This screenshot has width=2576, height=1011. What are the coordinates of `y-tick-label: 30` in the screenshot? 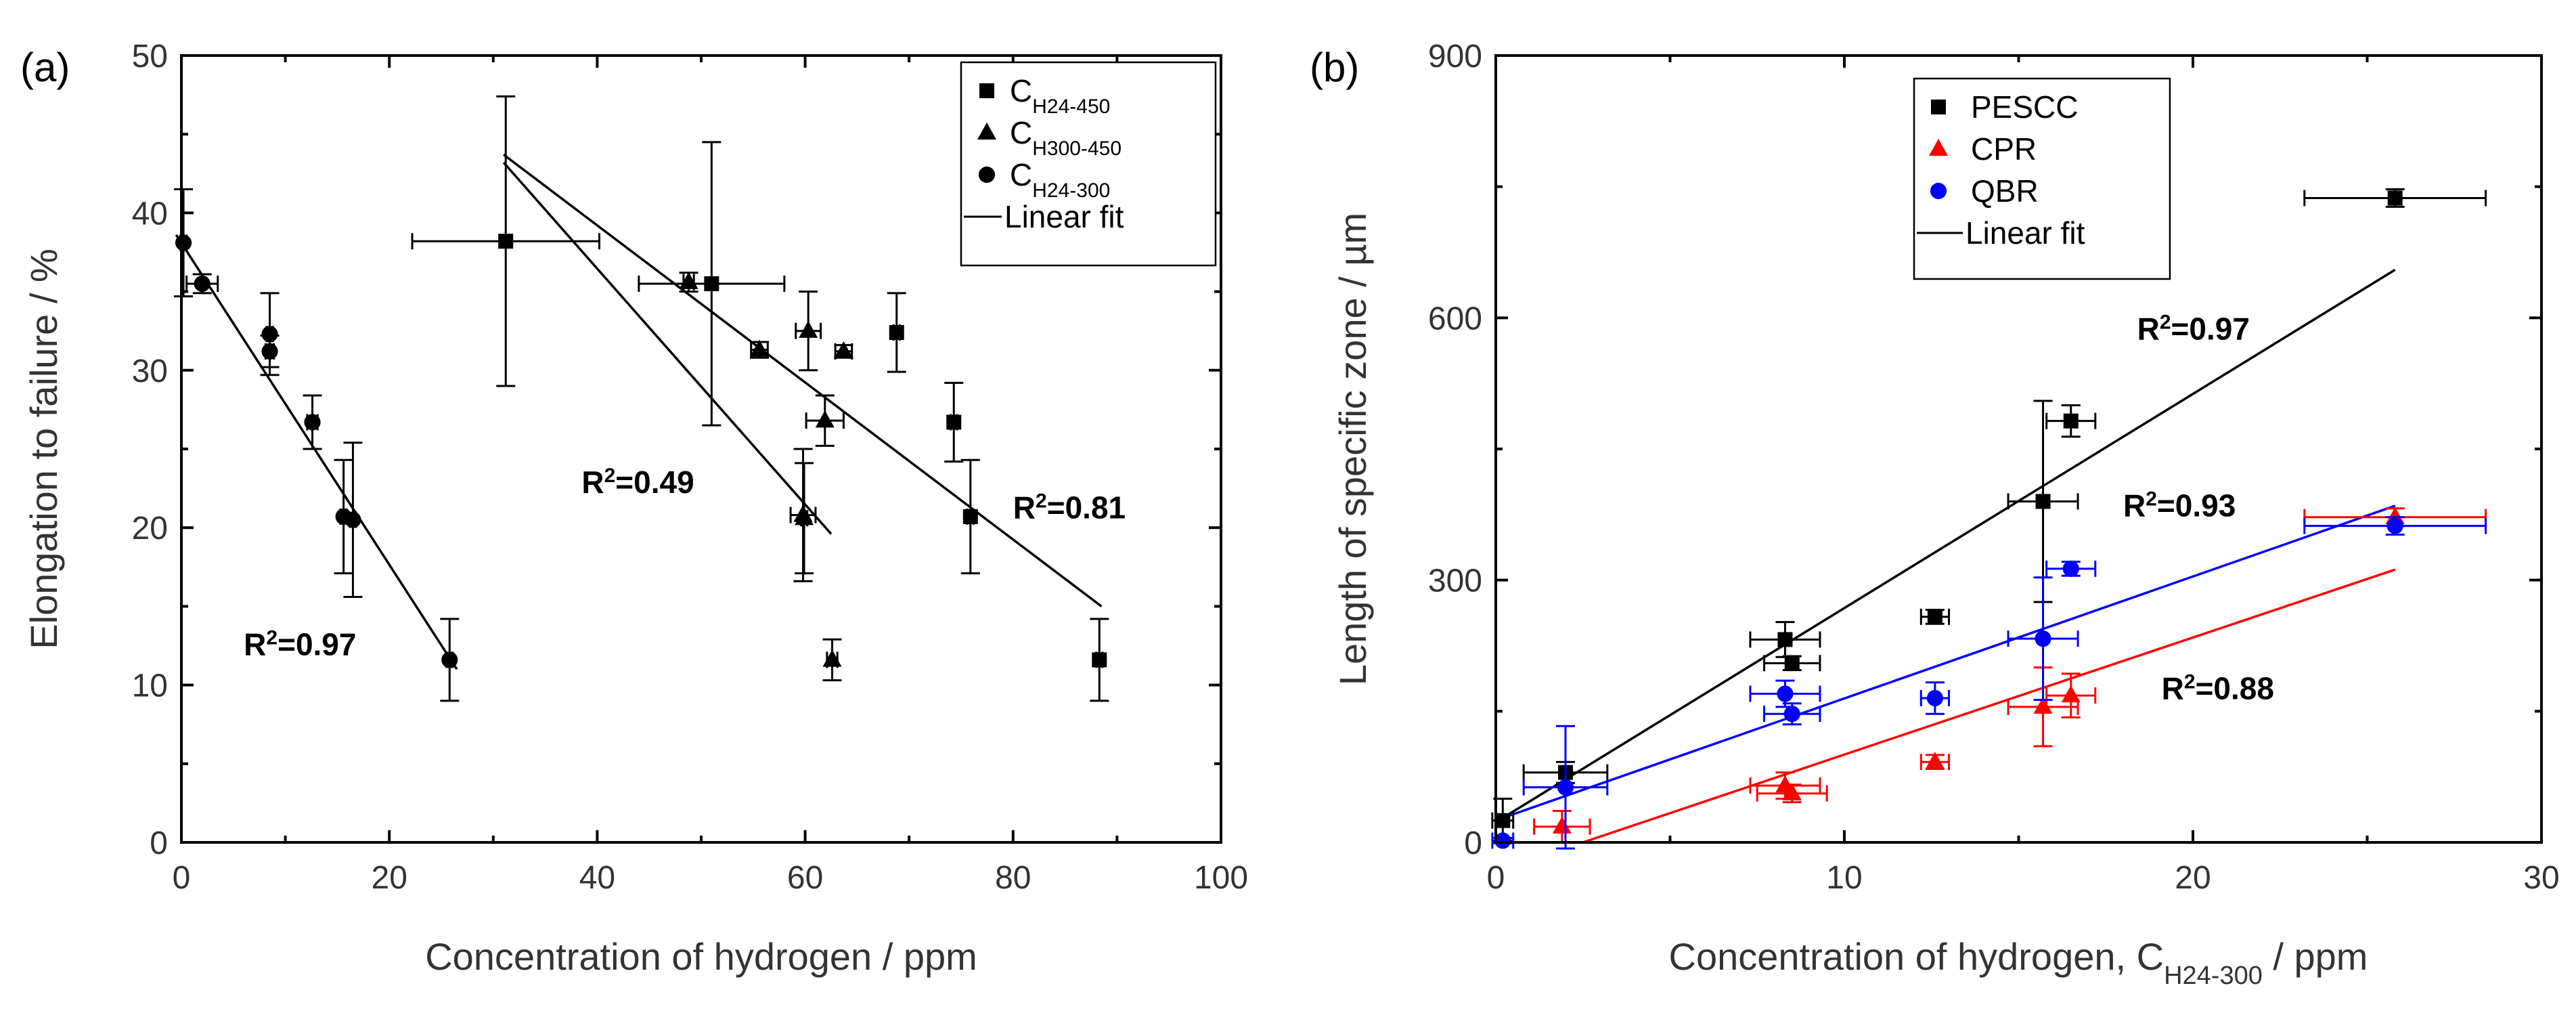 It's located at (150, 371).